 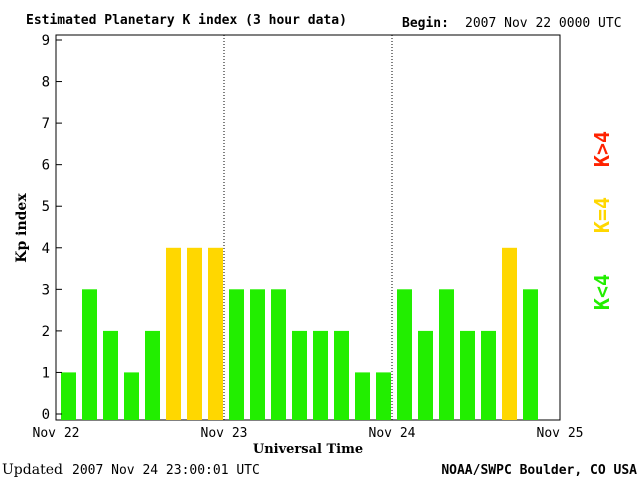 I want to click on x-tick-label: Nov 24, so click(x=392, y=433).